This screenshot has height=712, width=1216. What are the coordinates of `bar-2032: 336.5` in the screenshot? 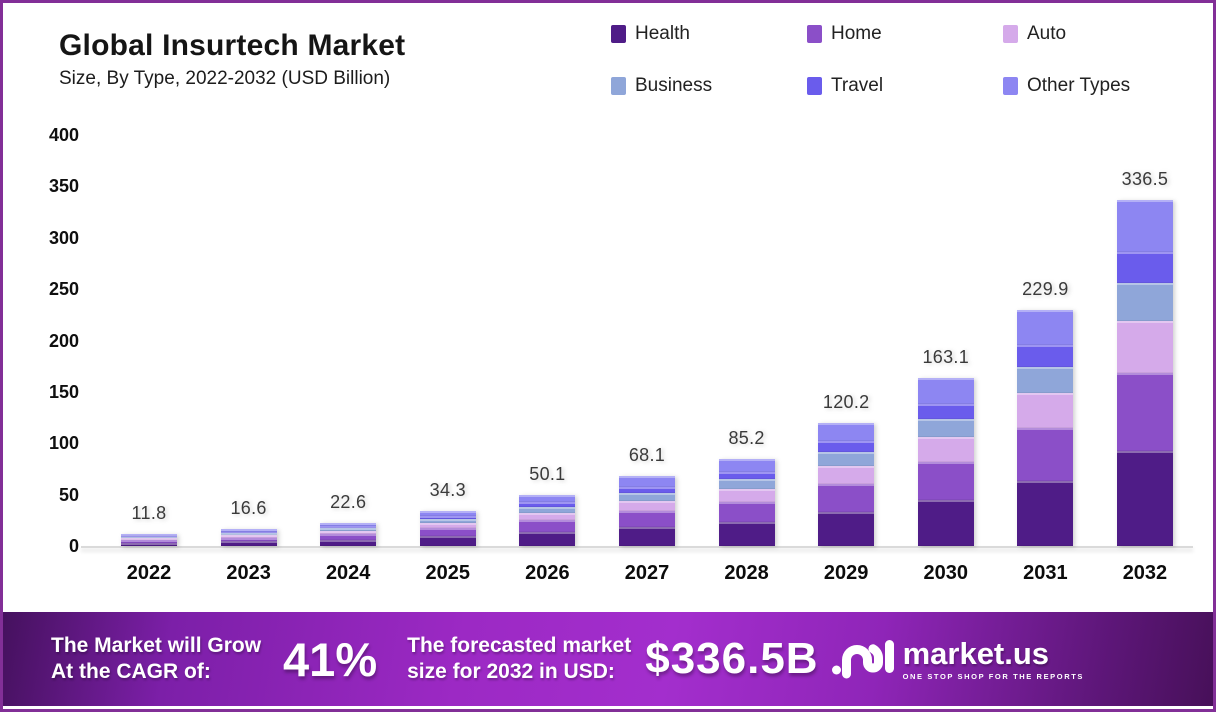 It's located at (1144, 357).